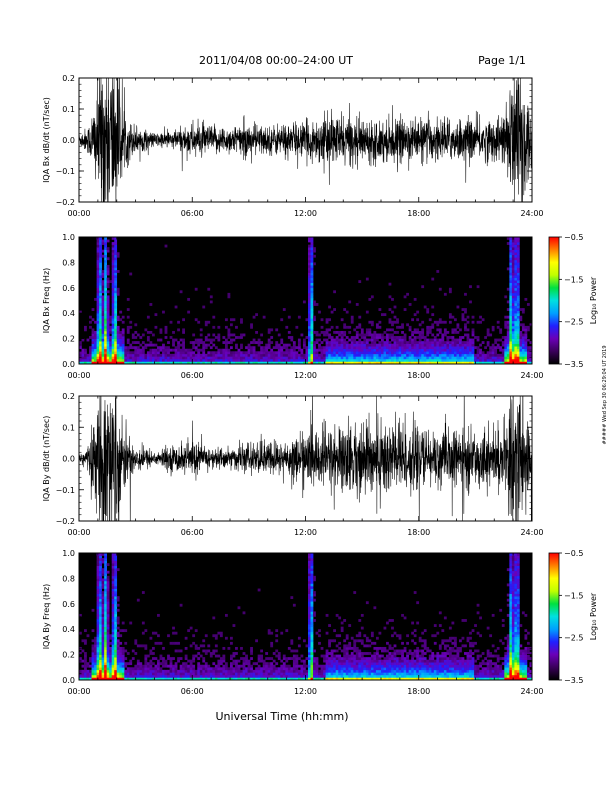  What do you see at coordinates (305, 213) in the screenshot?
I see `x-tick-label: 12:00` at bounding box center [305, 213].